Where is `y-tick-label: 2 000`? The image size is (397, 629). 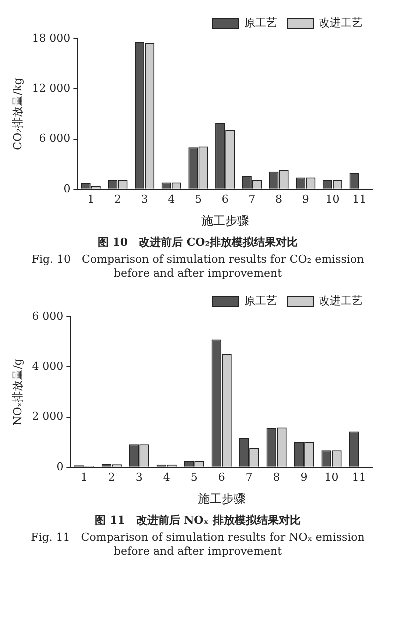 y-tick-label: 2 000 is located at coordinates (48, 417).